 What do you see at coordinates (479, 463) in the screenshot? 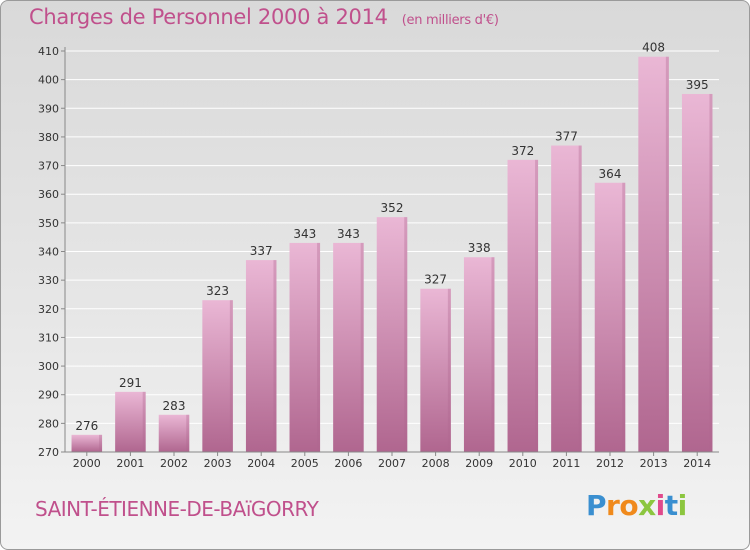
I see `x-tick-label: 2009` at bounding box center [479, 463].